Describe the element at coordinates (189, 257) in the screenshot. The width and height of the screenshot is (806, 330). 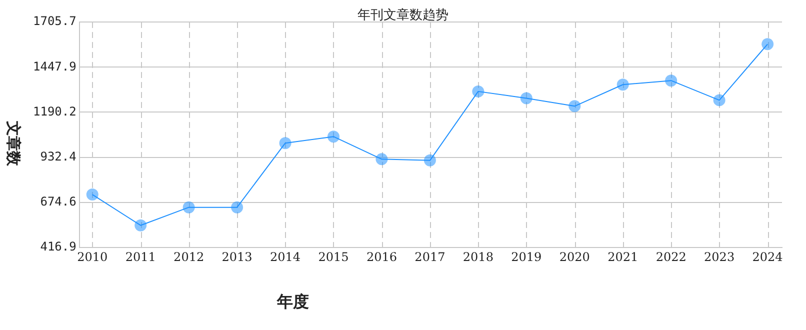
I see `x-tick-label: 2012` at that location.